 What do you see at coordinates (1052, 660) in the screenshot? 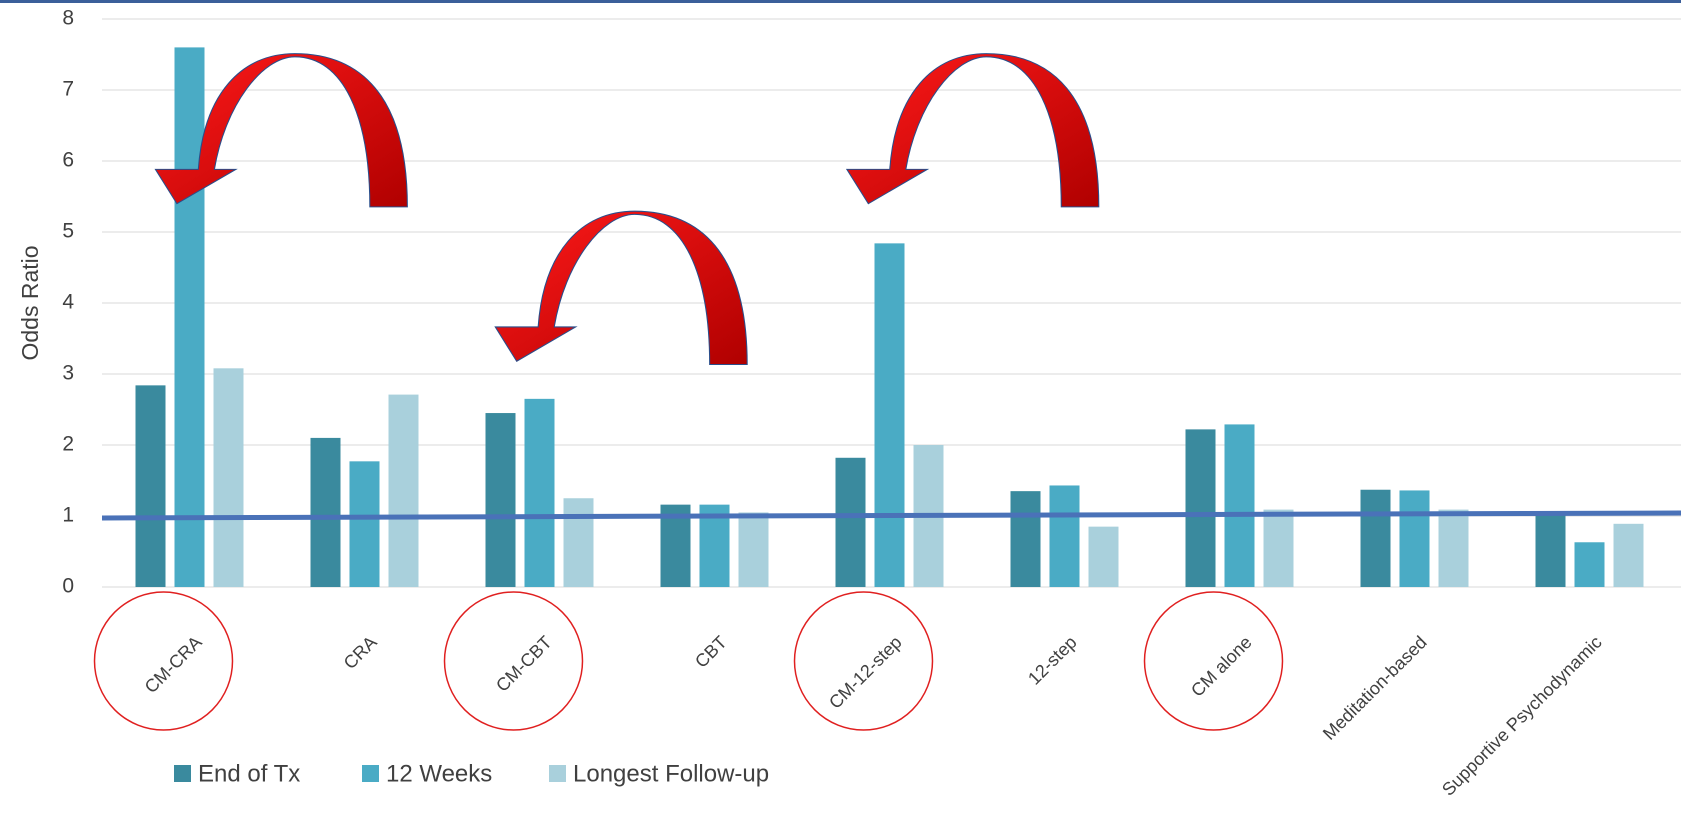
I see `x-tick-label: 12-step` at bounding box center [1052, 660].